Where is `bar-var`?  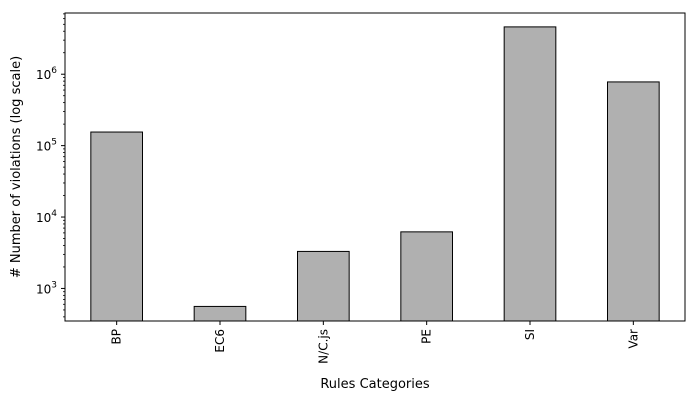
bar-var is located at coordinates (633, 201).